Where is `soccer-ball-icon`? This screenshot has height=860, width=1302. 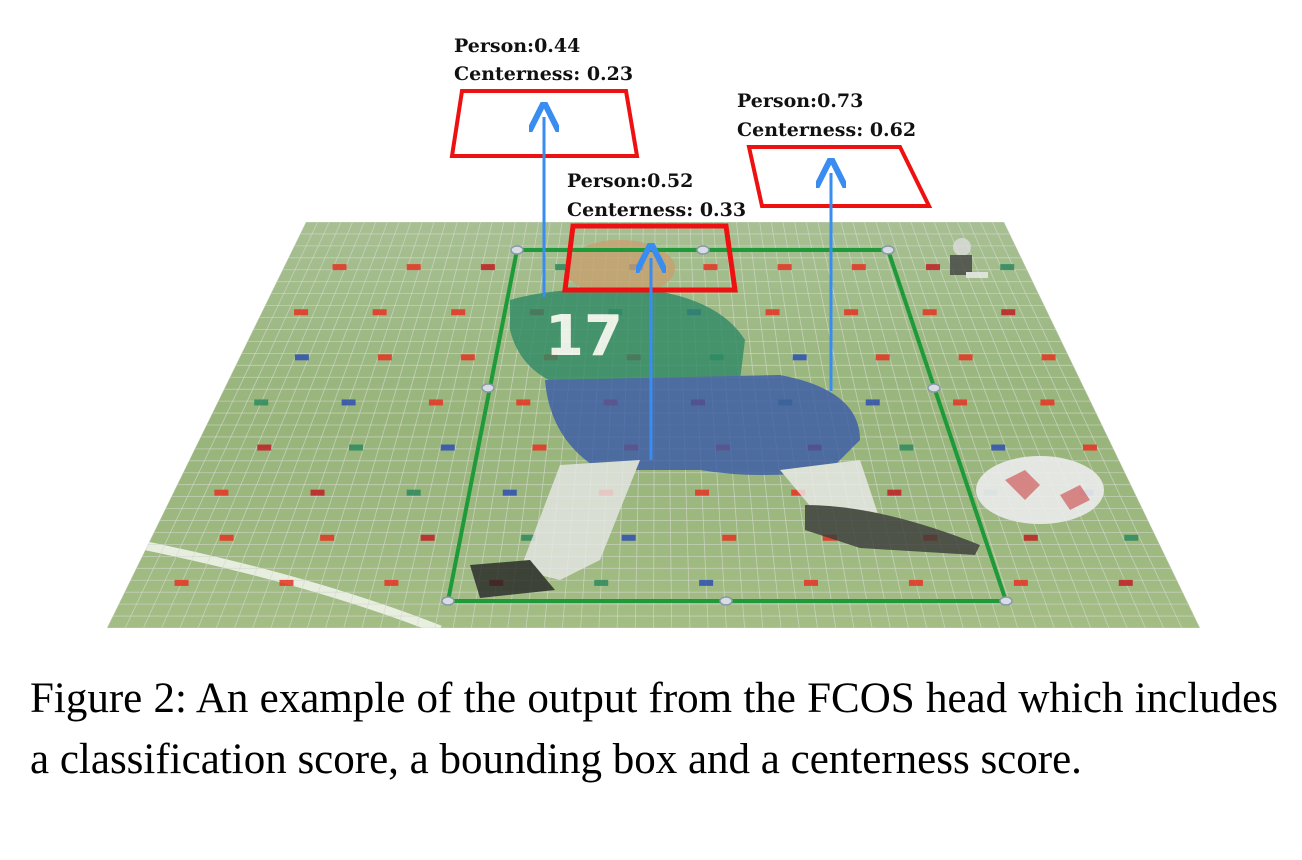
soccer-ball-icon is located at coordinates (1040, 490).